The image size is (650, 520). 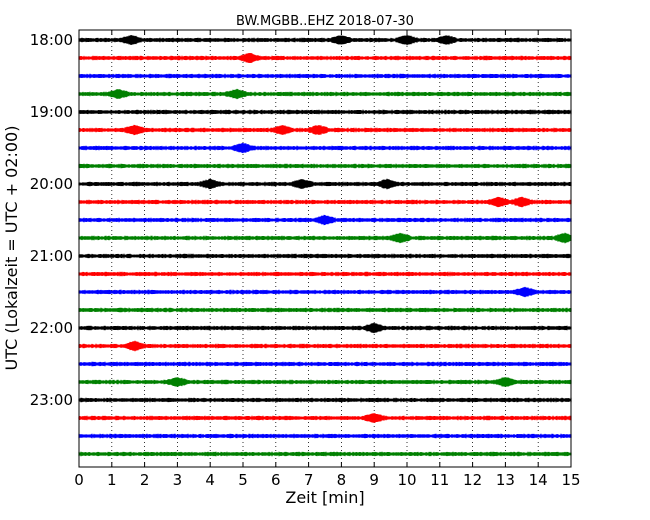 What do you see at coordinates (505, 480) in the screenshot?
I see `x-tick-label: 13` at bounding box center [505, 480].